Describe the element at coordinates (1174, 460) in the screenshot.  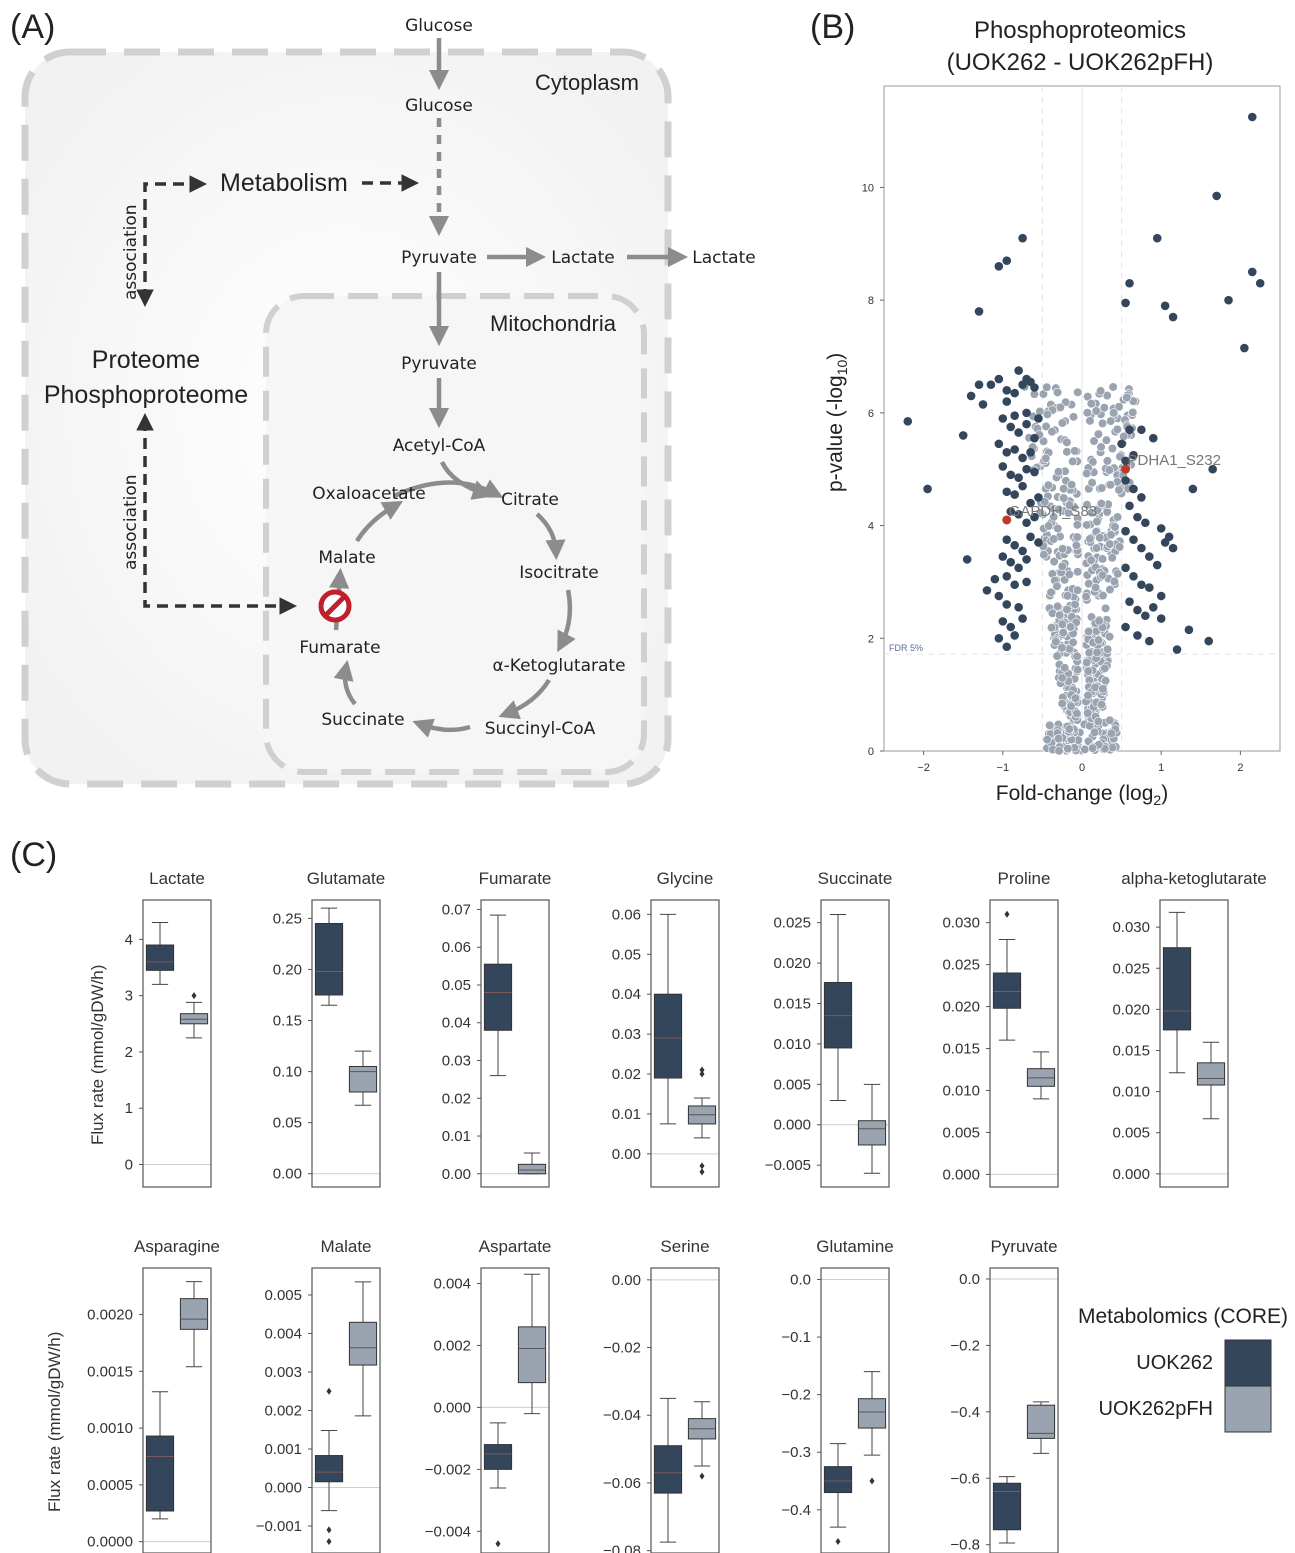
I see `volcano-annotation-label: PDHA1_S232` at that location.